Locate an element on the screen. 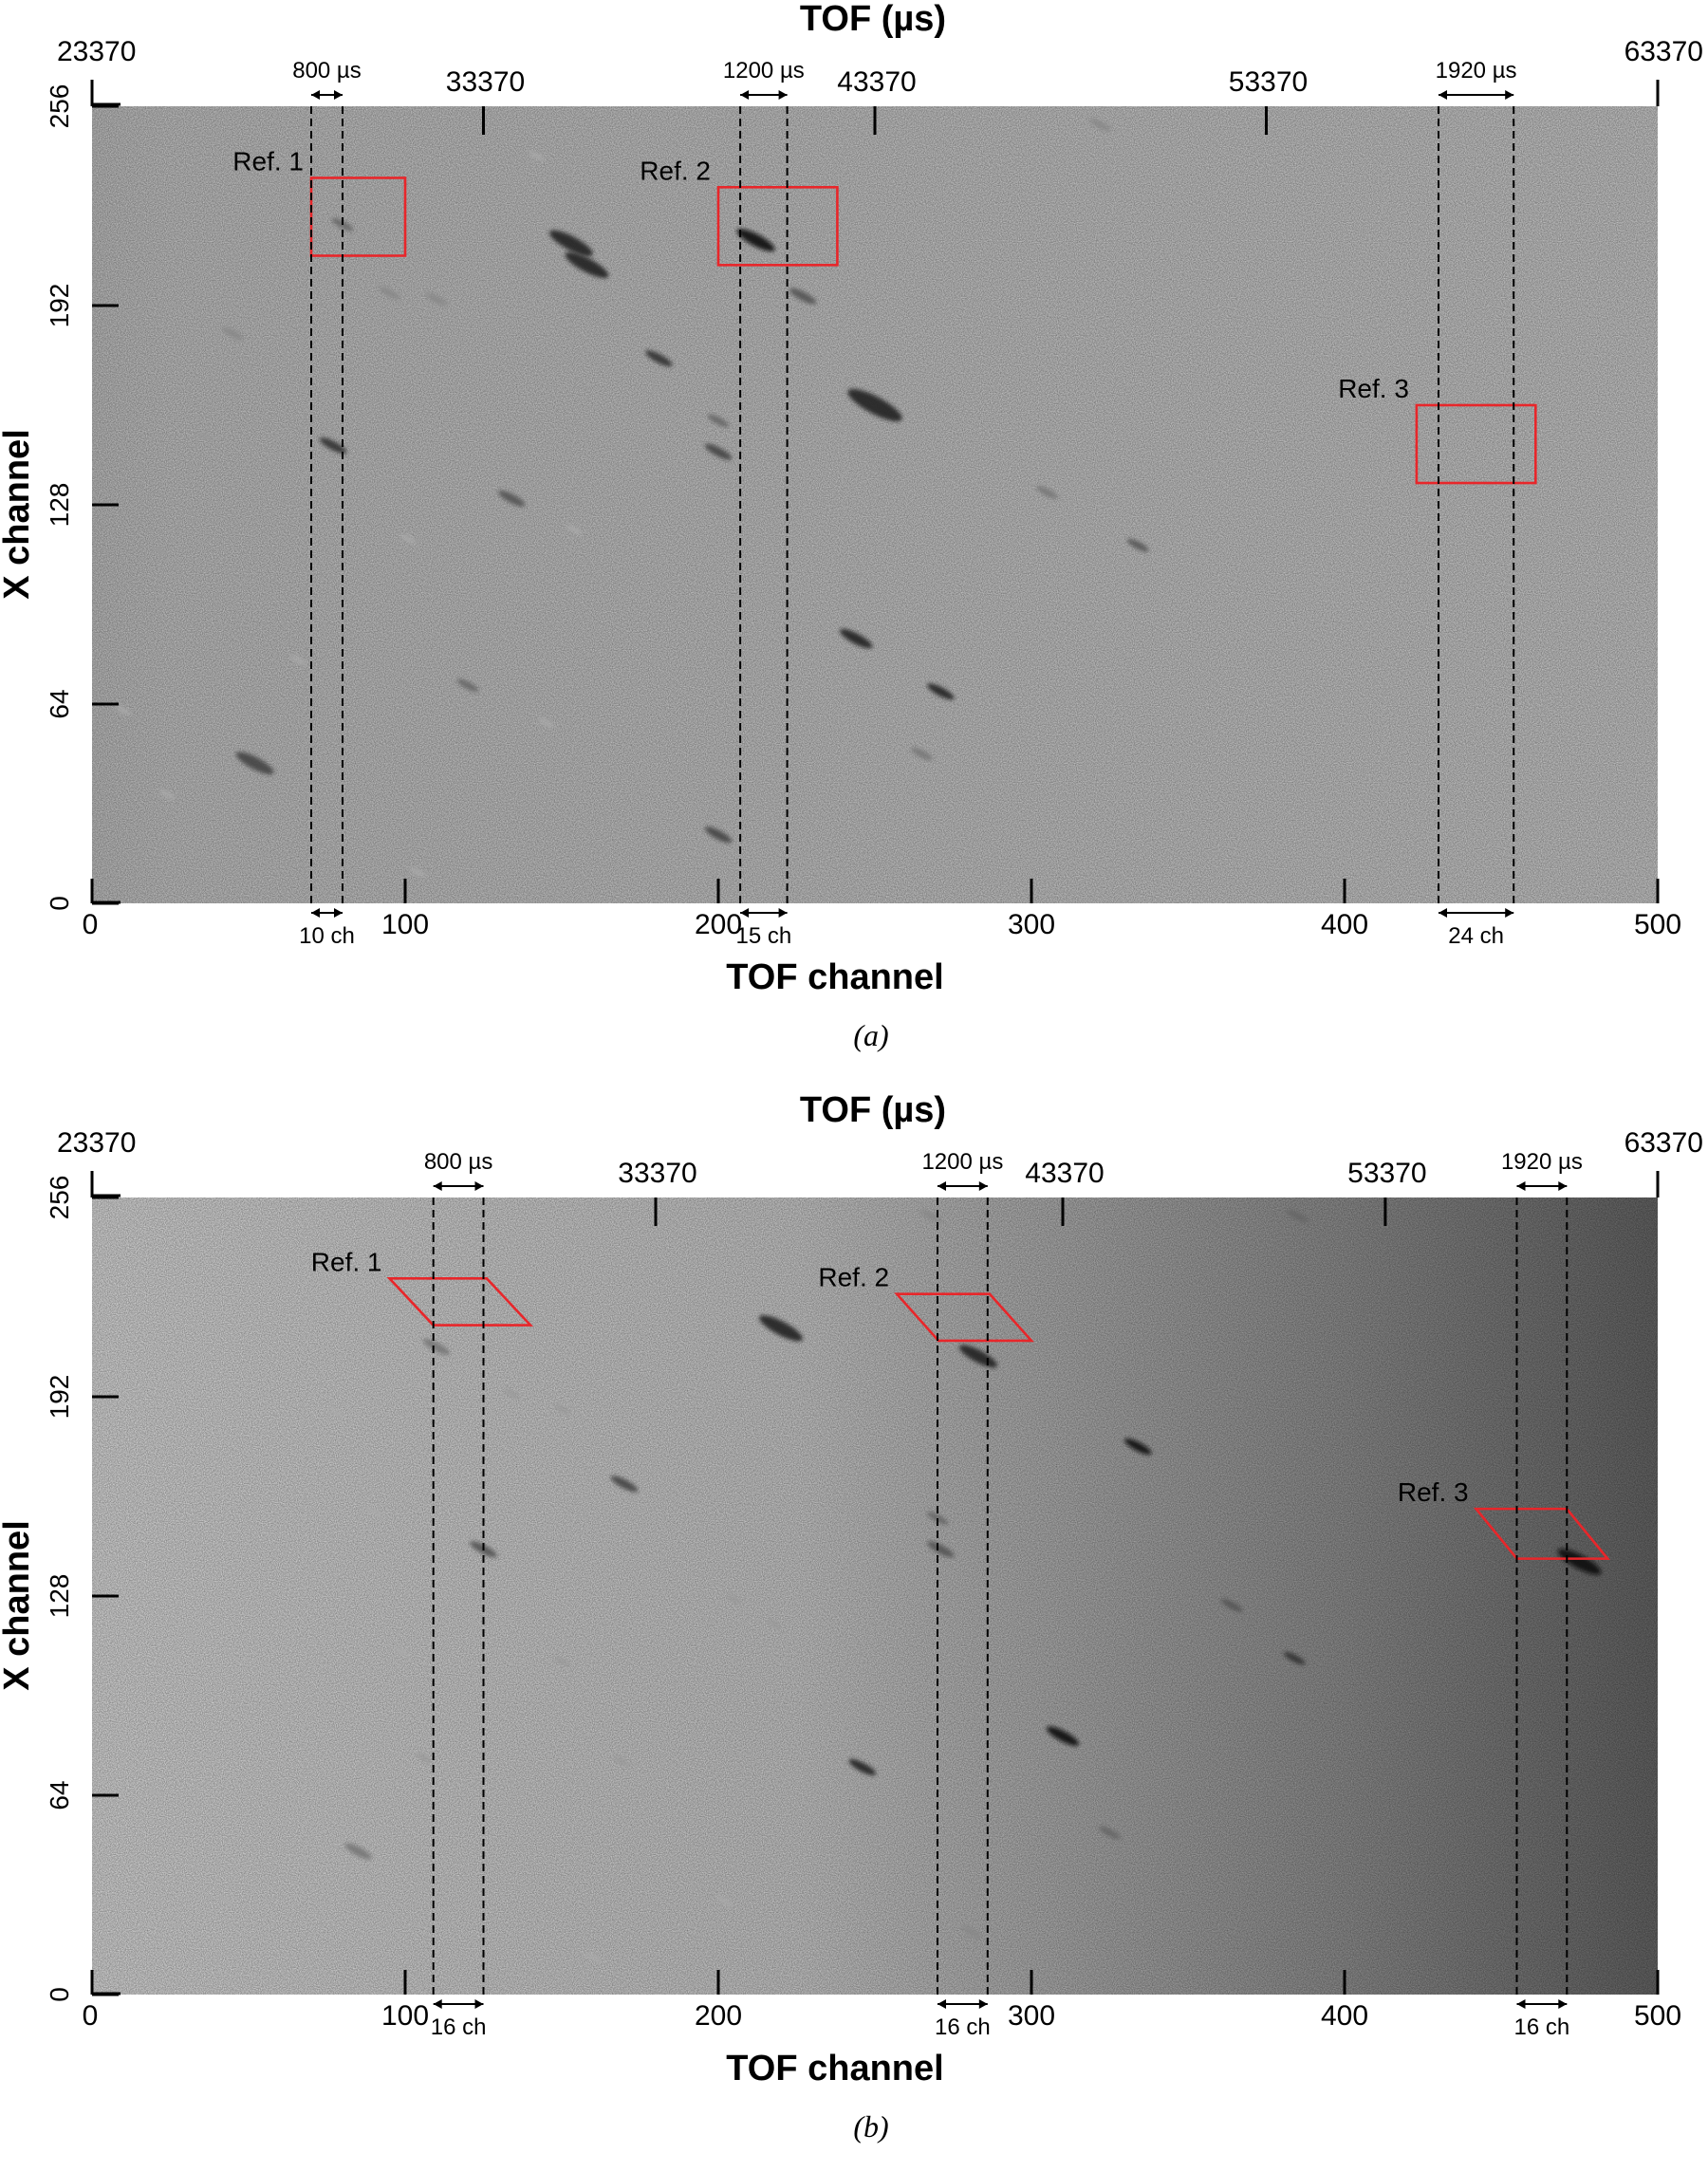  channel-width-label: 10 ch is located at coordinates (327, 936).